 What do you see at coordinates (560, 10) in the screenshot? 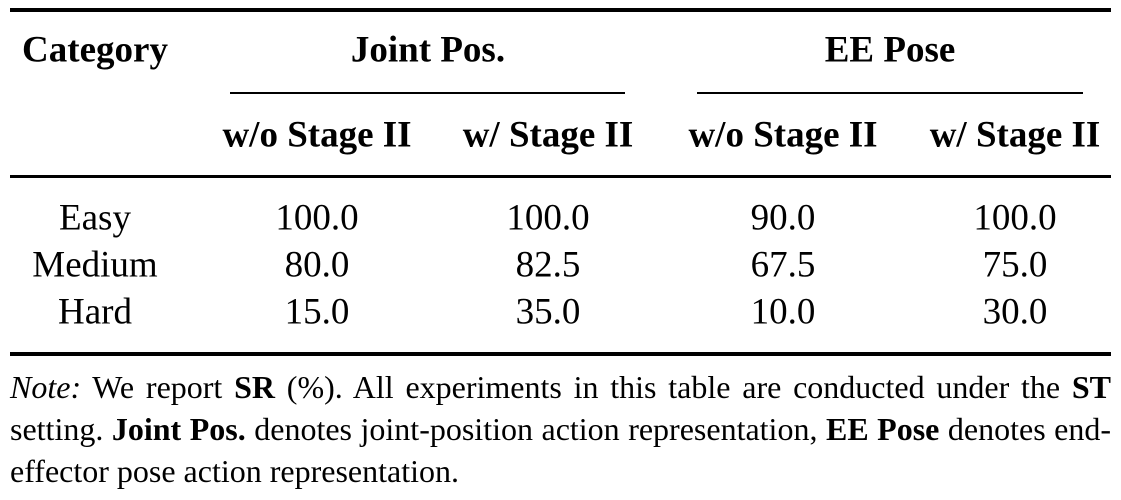
I see `top-rule` at bounding box center [560, 10].